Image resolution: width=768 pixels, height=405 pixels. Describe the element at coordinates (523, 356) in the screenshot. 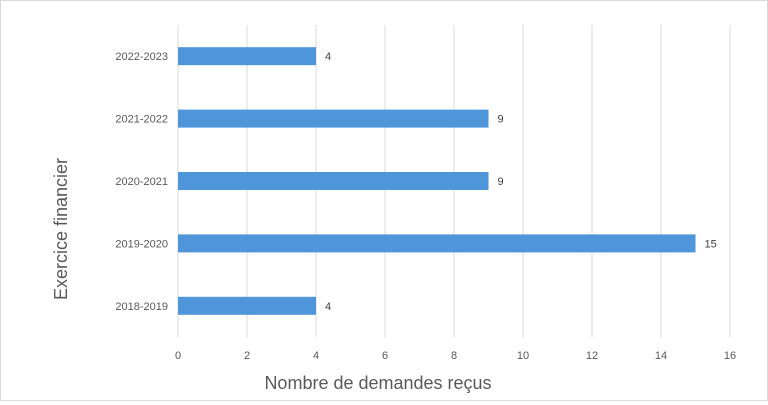

I see `x-tick-label: 10` at that location.